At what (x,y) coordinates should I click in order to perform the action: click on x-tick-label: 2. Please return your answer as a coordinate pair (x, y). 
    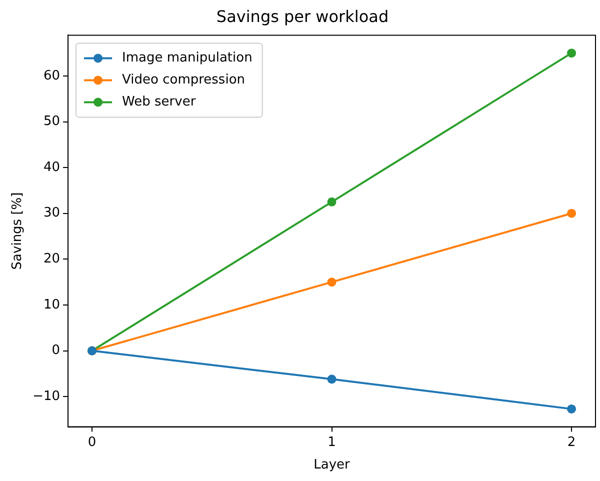
    Looking at the image, I should click on (571, 442).